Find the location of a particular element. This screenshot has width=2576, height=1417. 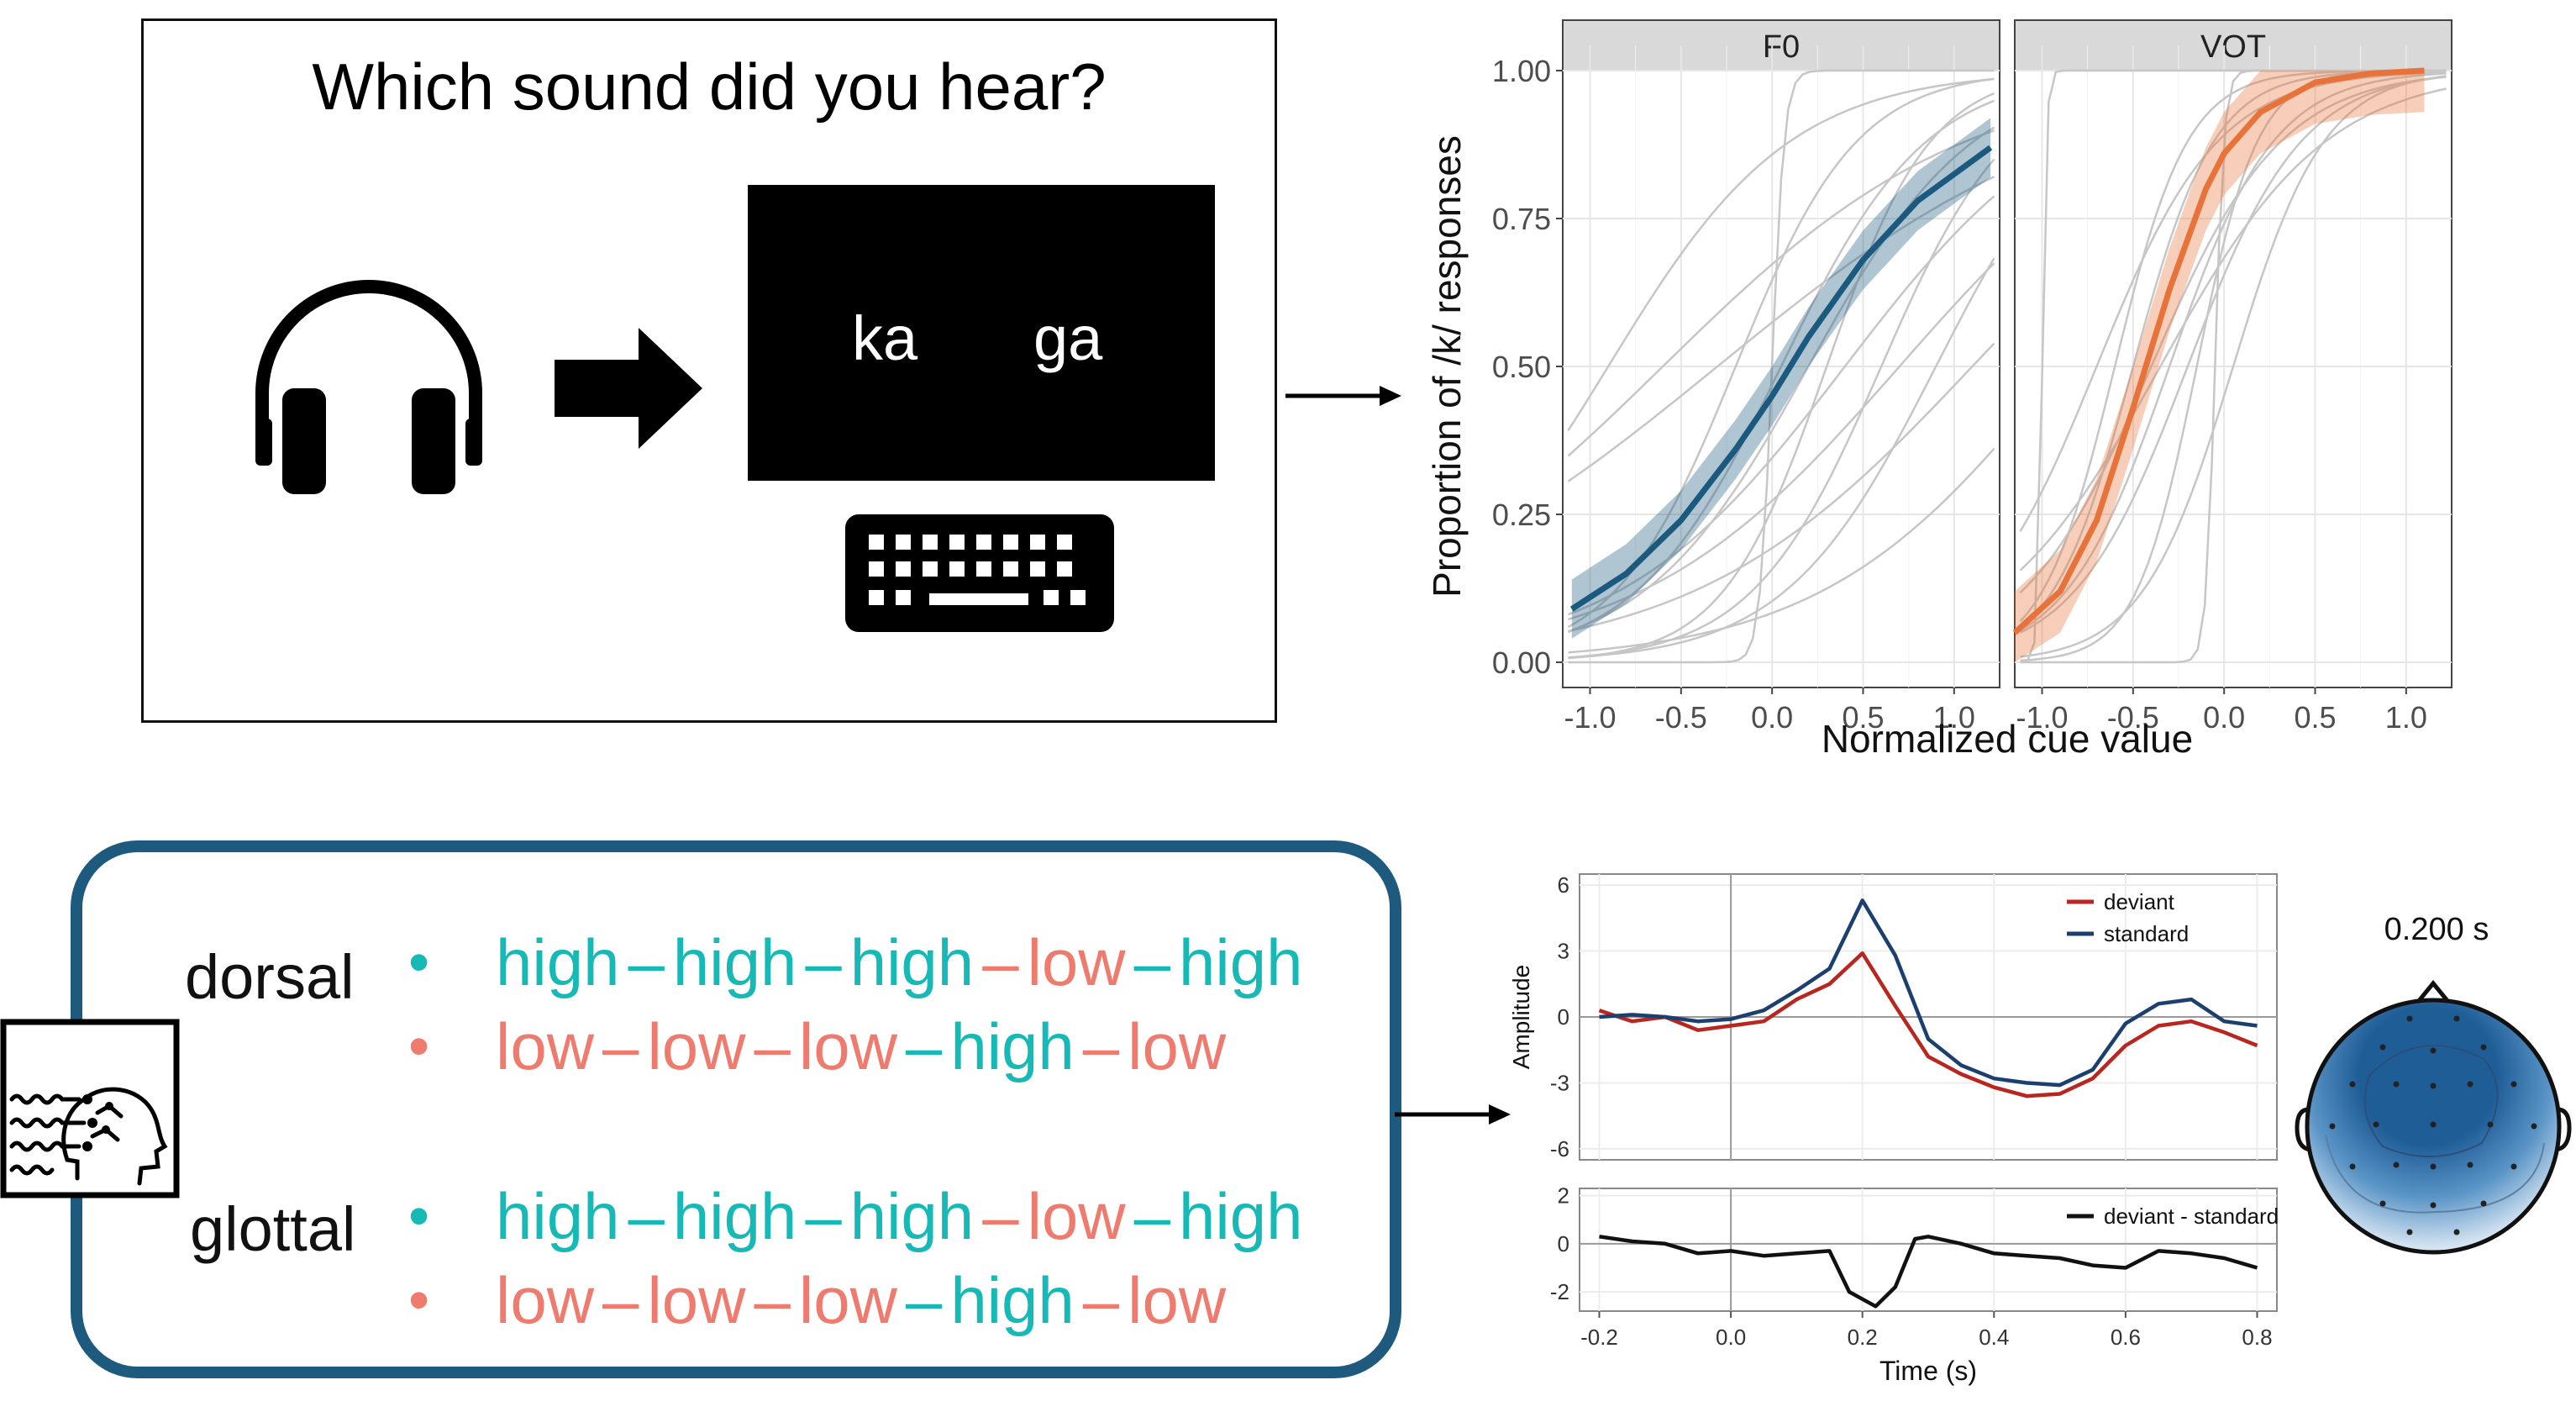

keyboard-icon is located at coordinates (979, 573).